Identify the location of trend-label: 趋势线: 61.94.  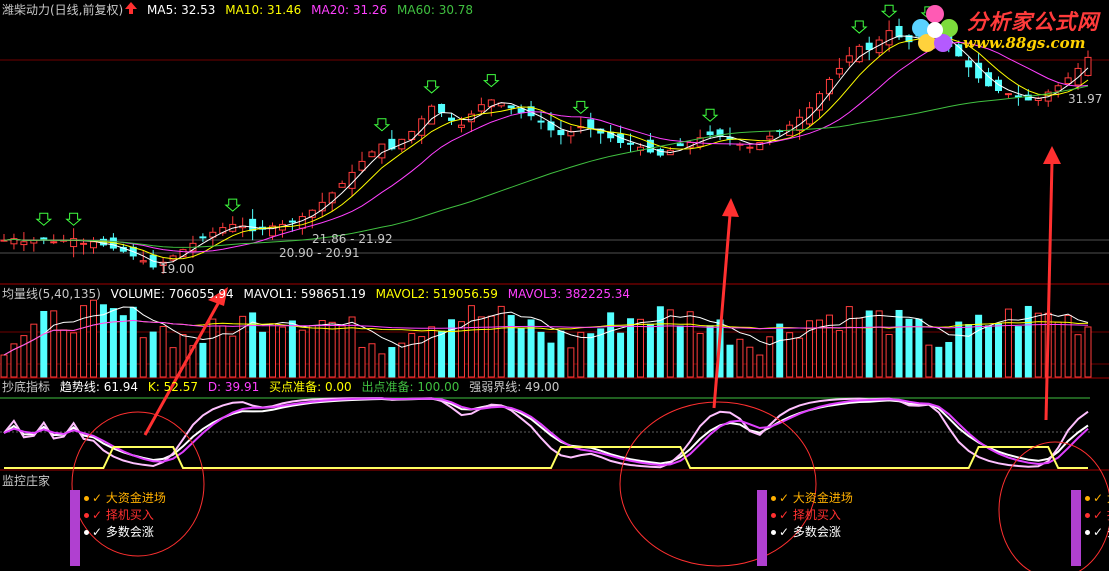
(99, 387).